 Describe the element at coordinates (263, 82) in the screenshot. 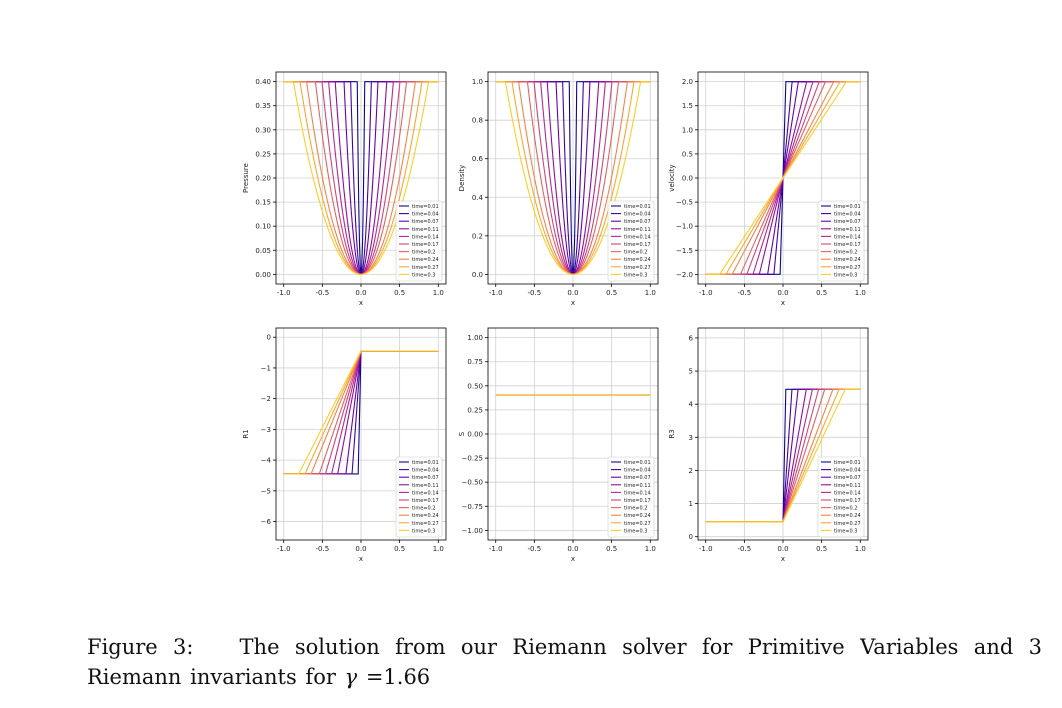

I see `y-tick-label: 0.40` at that location.